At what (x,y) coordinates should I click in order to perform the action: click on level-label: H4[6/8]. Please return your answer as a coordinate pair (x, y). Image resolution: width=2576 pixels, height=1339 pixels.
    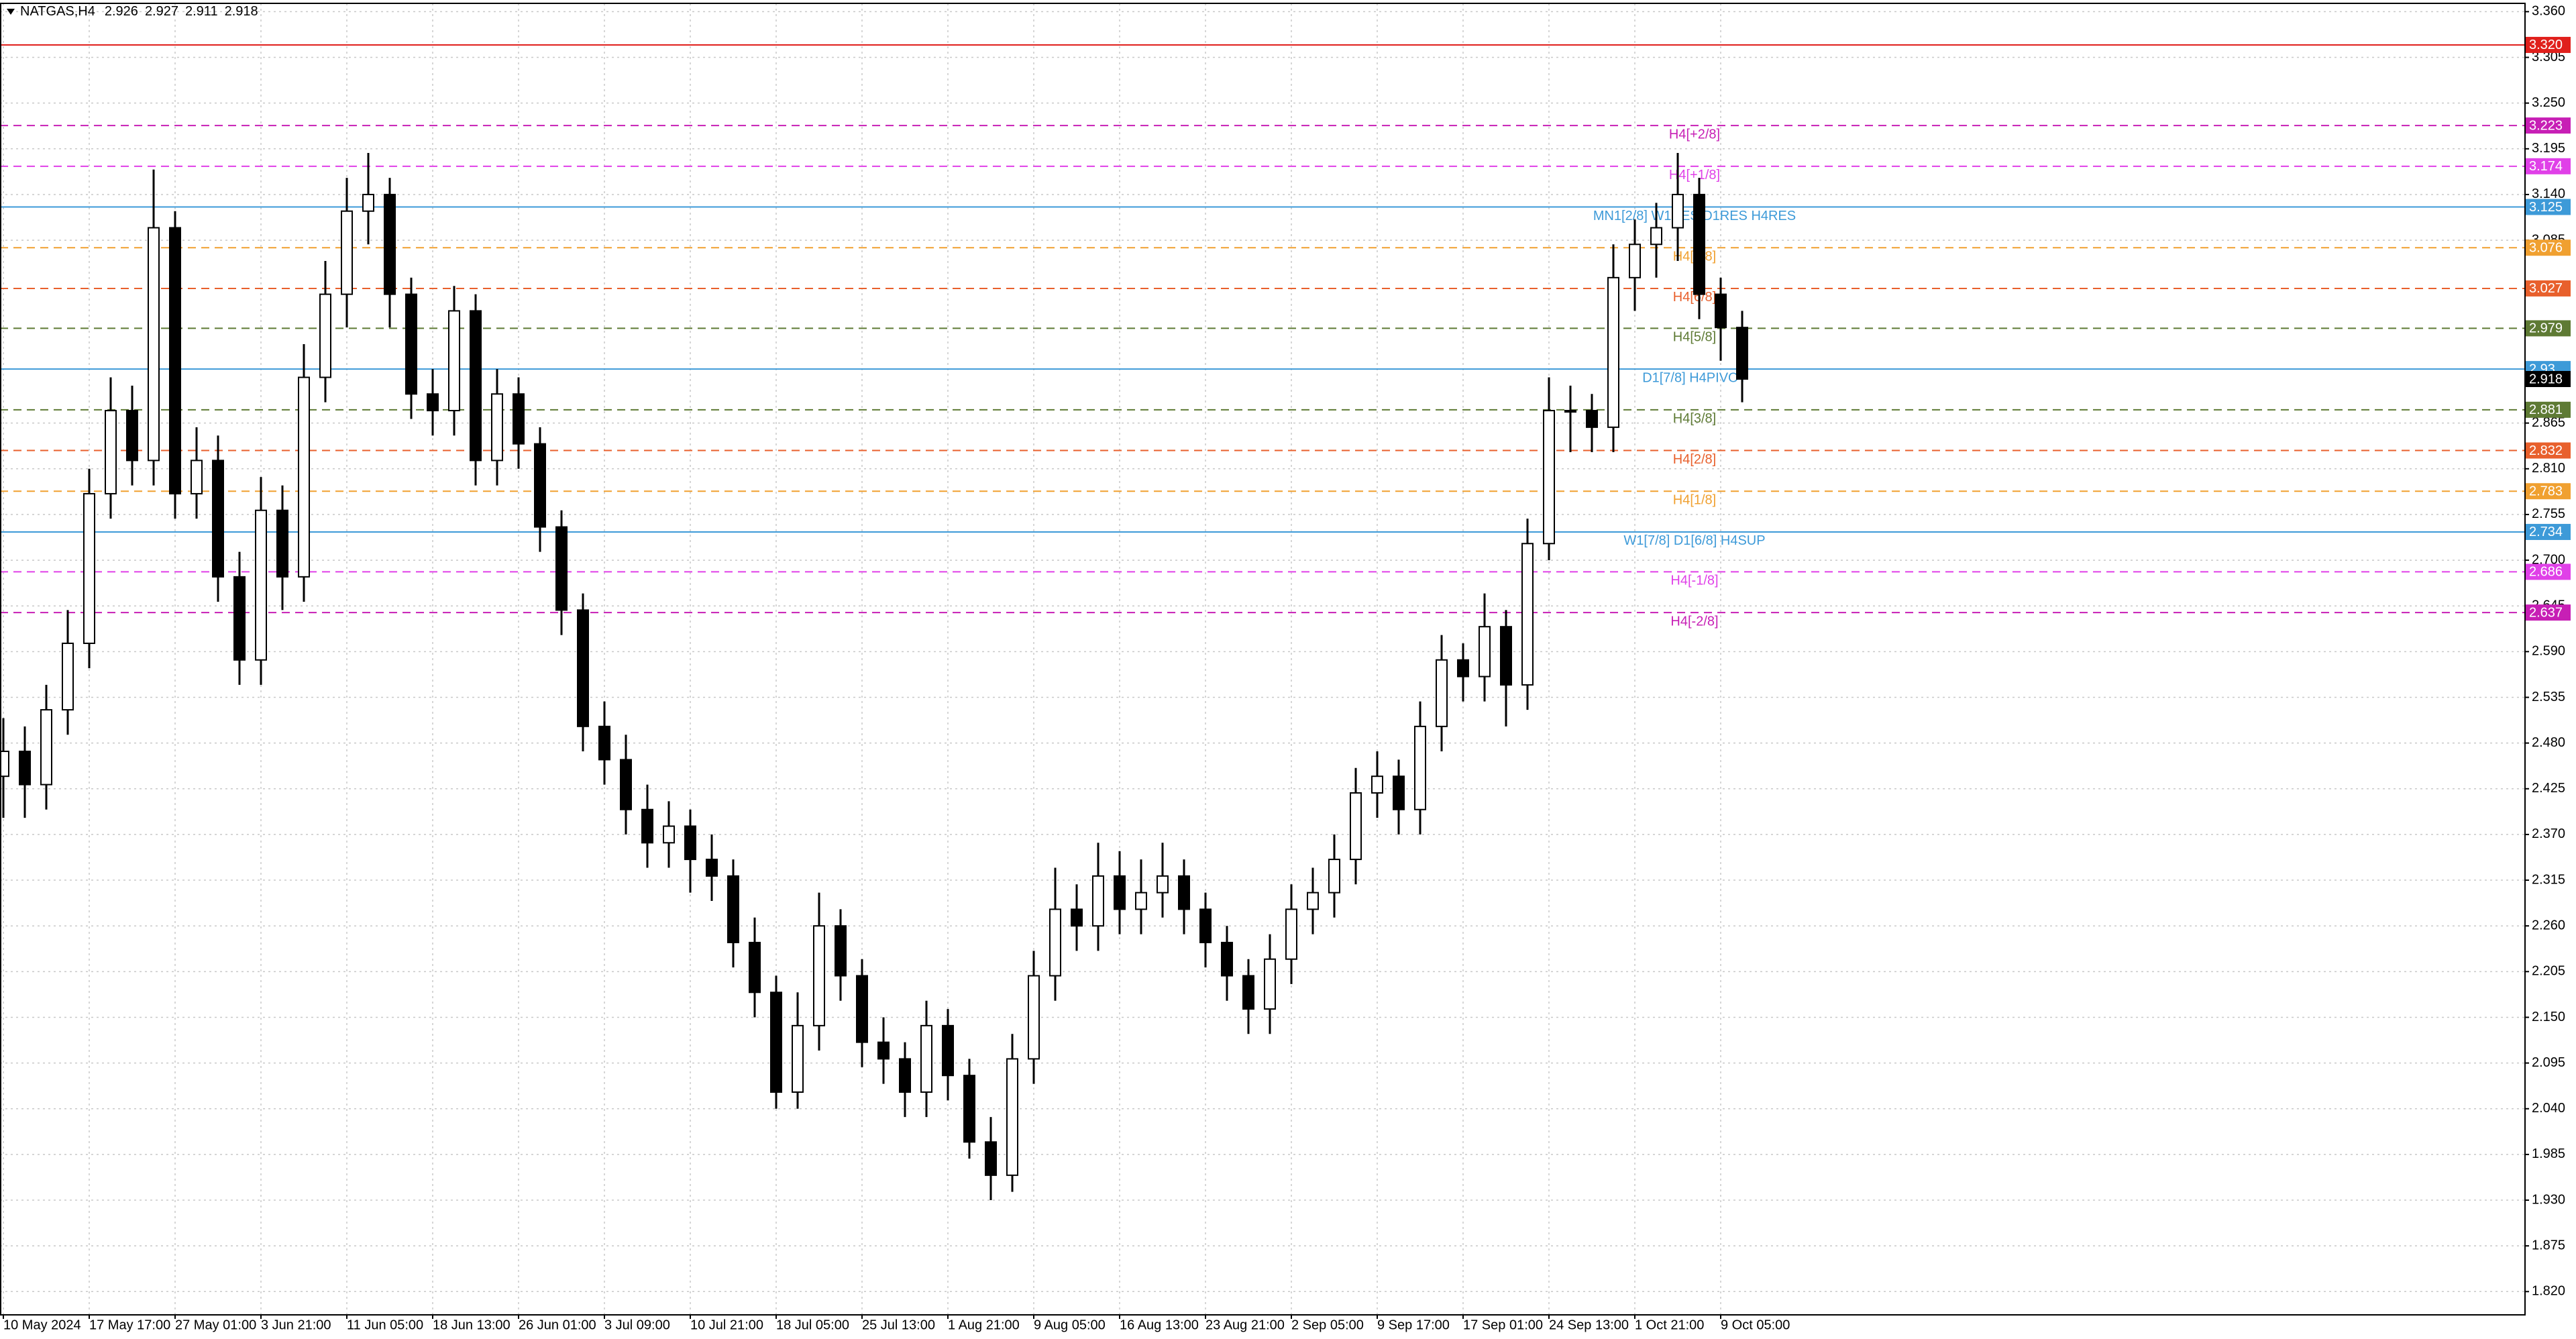
    Looking at the image, I should click on (1694, 297).